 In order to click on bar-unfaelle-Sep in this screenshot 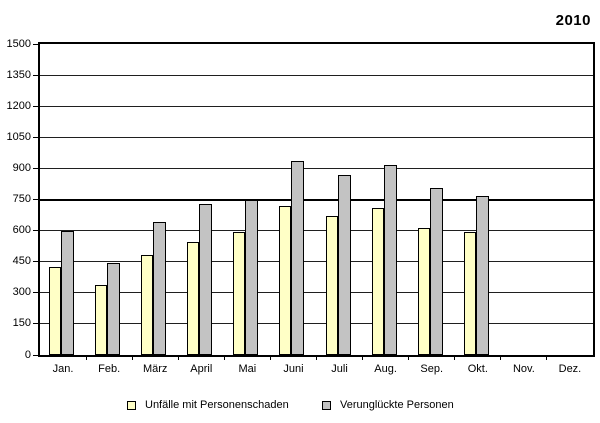, I will do `click(423, 291)`.